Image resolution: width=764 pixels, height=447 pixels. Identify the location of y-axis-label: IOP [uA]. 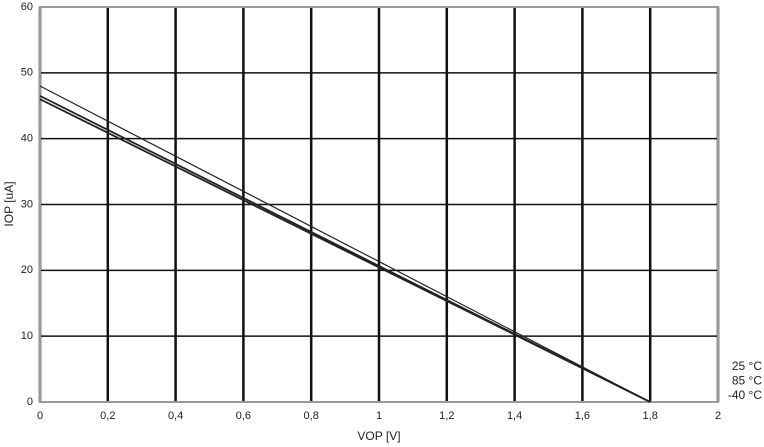
(9, 203).